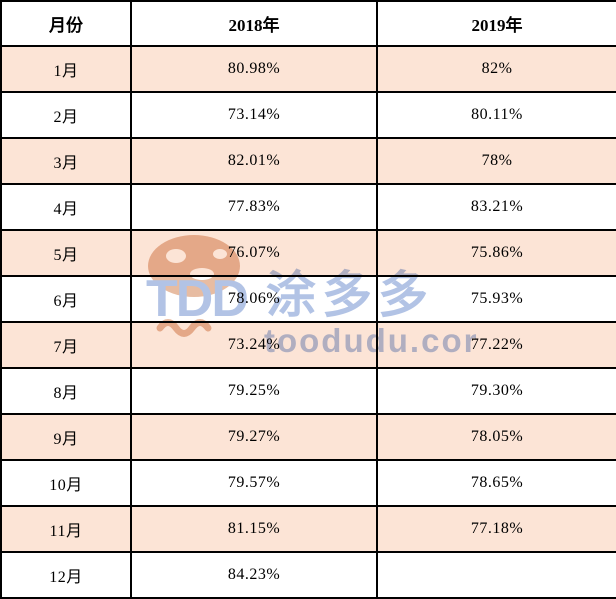 The height and width of the screenshot is (599, 616). What do you see at coordinates (66, 23) in the screenshot?
I see `header-month: 月份` at bounding box center [66, 23].